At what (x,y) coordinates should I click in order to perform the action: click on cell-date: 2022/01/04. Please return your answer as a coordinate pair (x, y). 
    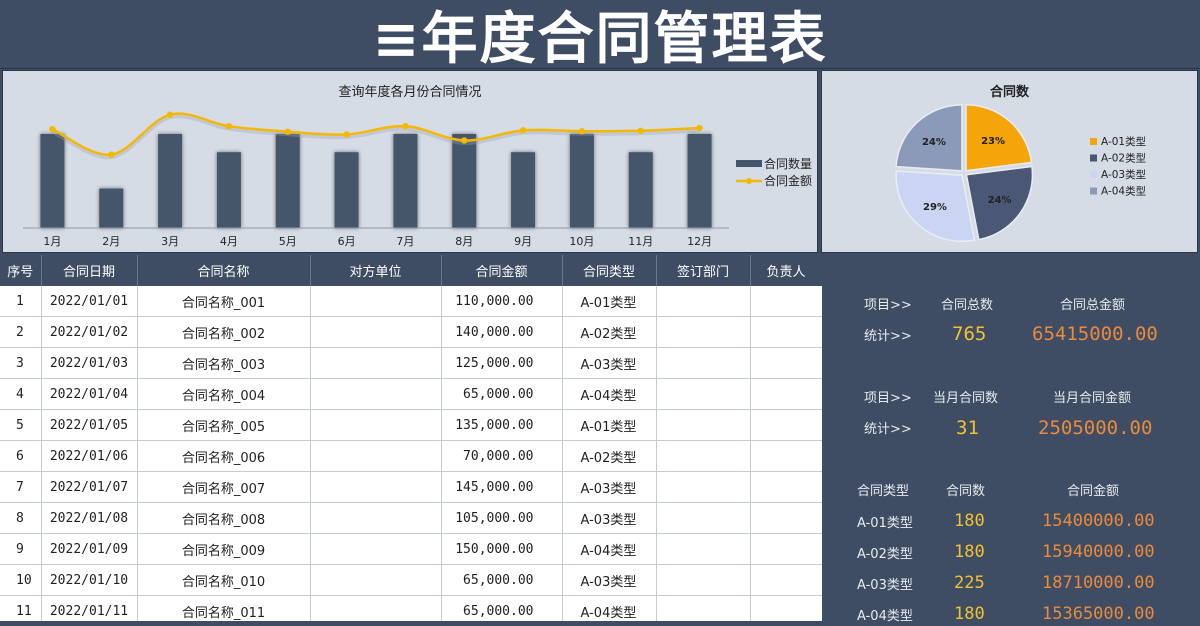
    Looking at the image, I should click on (89, 394).